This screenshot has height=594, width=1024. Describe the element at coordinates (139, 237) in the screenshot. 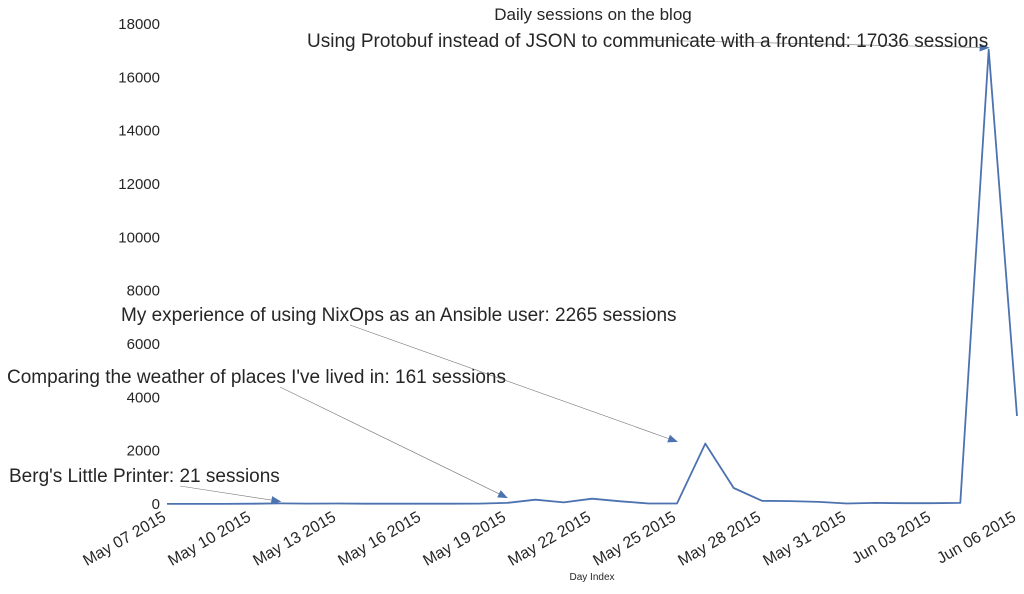

I see `y-tick-label: 10000` at that location.